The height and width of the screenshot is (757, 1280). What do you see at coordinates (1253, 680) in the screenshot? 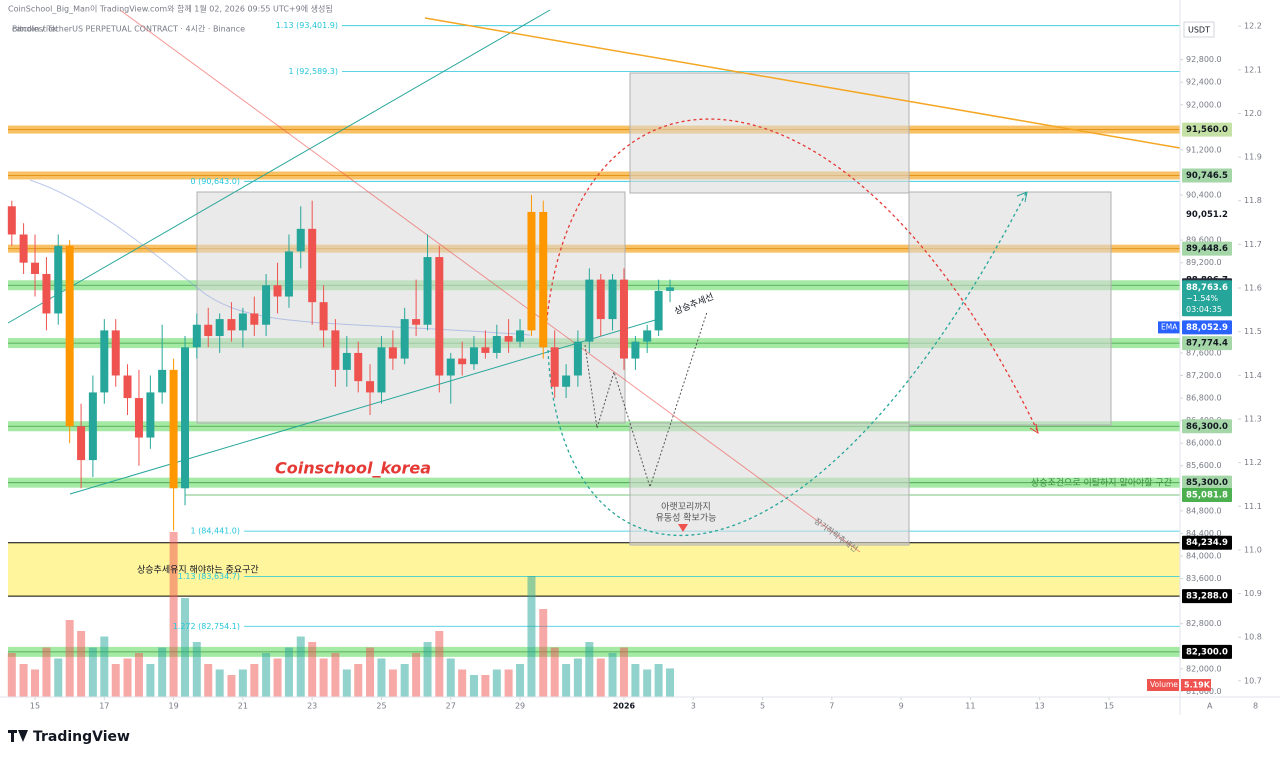
I see `y2-tick-label: 10.7` at bounding box center [1253, 680].